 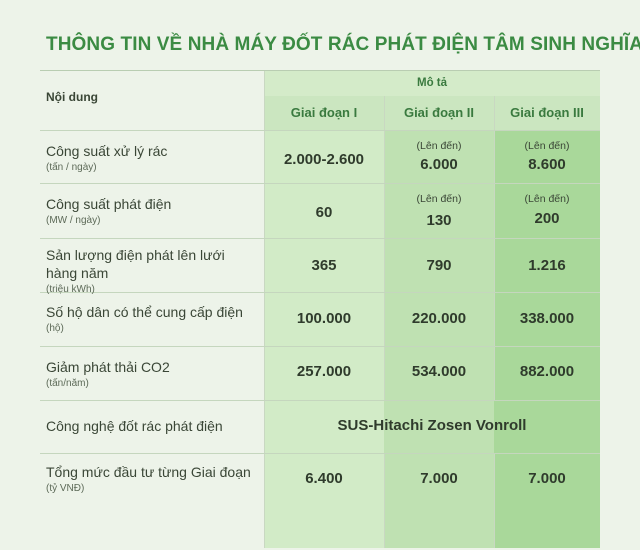 I want to click on table-row-label: Công suất phát điện (MW / ngày), so click(x=152, y=210).